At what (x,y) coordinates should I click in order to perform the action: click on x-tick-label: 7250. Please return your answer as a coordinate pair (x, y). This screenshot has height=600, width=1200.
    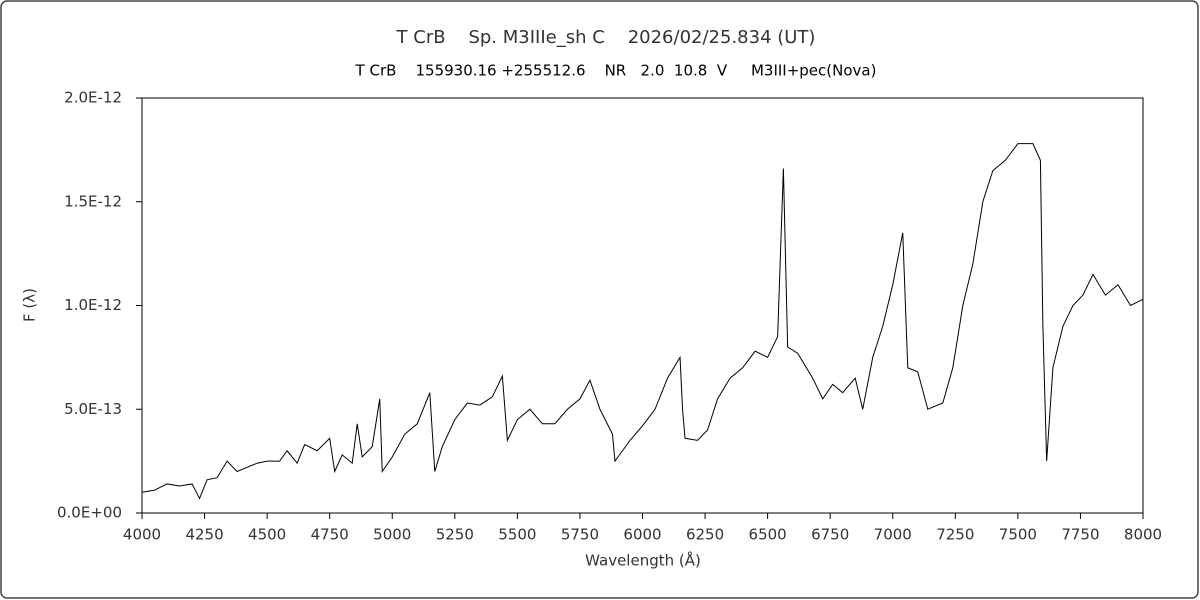
    Looking at the image, I should click on (955, 535).